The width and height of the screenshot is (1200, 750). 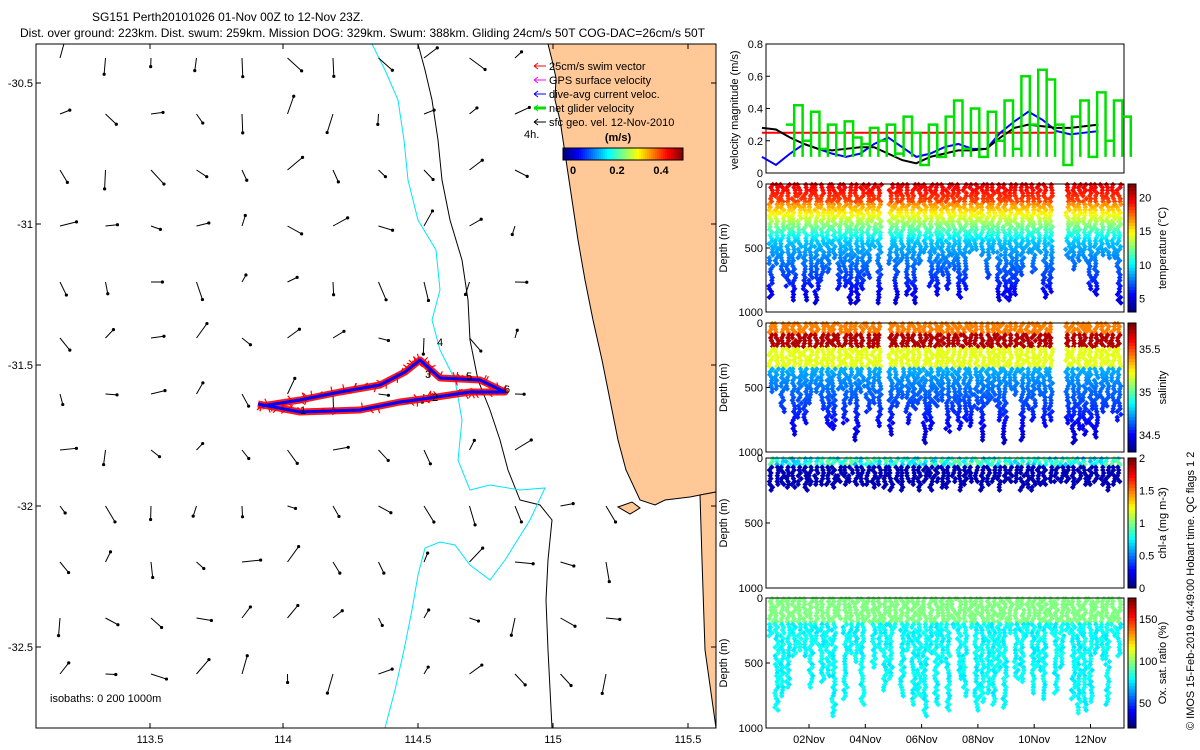 I want to click on velocity-ytick-label: 0.6, so click(x=755, y=77).